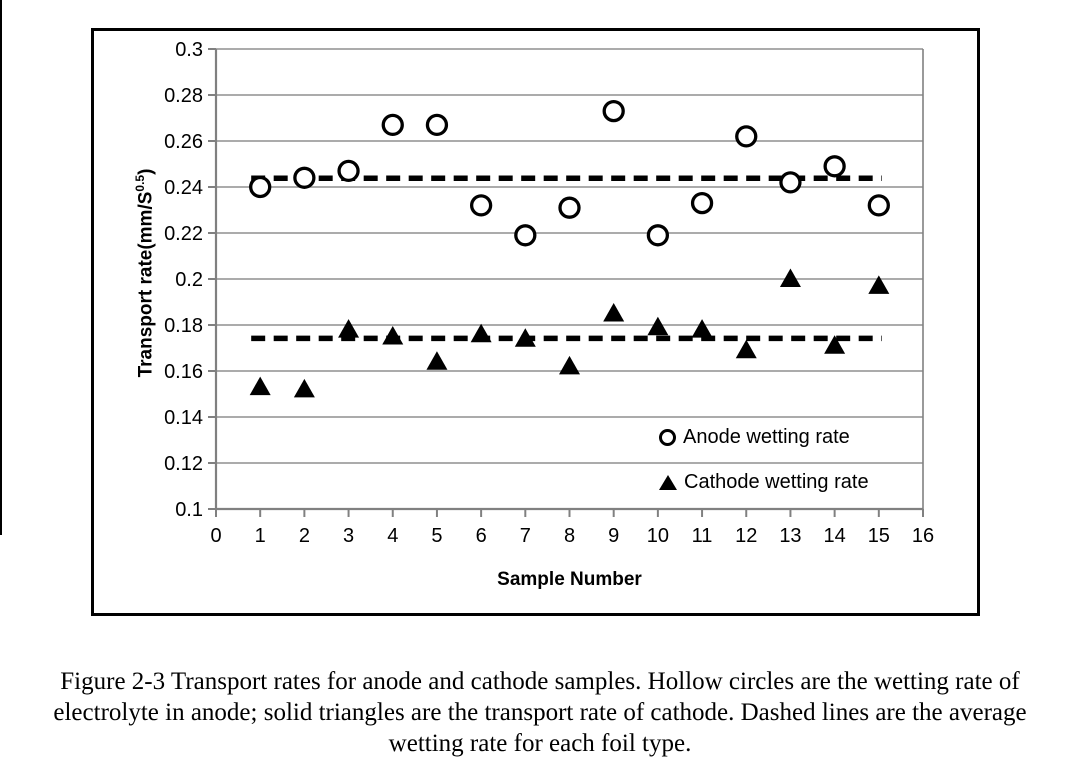  I want to click on x-tick-label: 1, so click(260, 536).